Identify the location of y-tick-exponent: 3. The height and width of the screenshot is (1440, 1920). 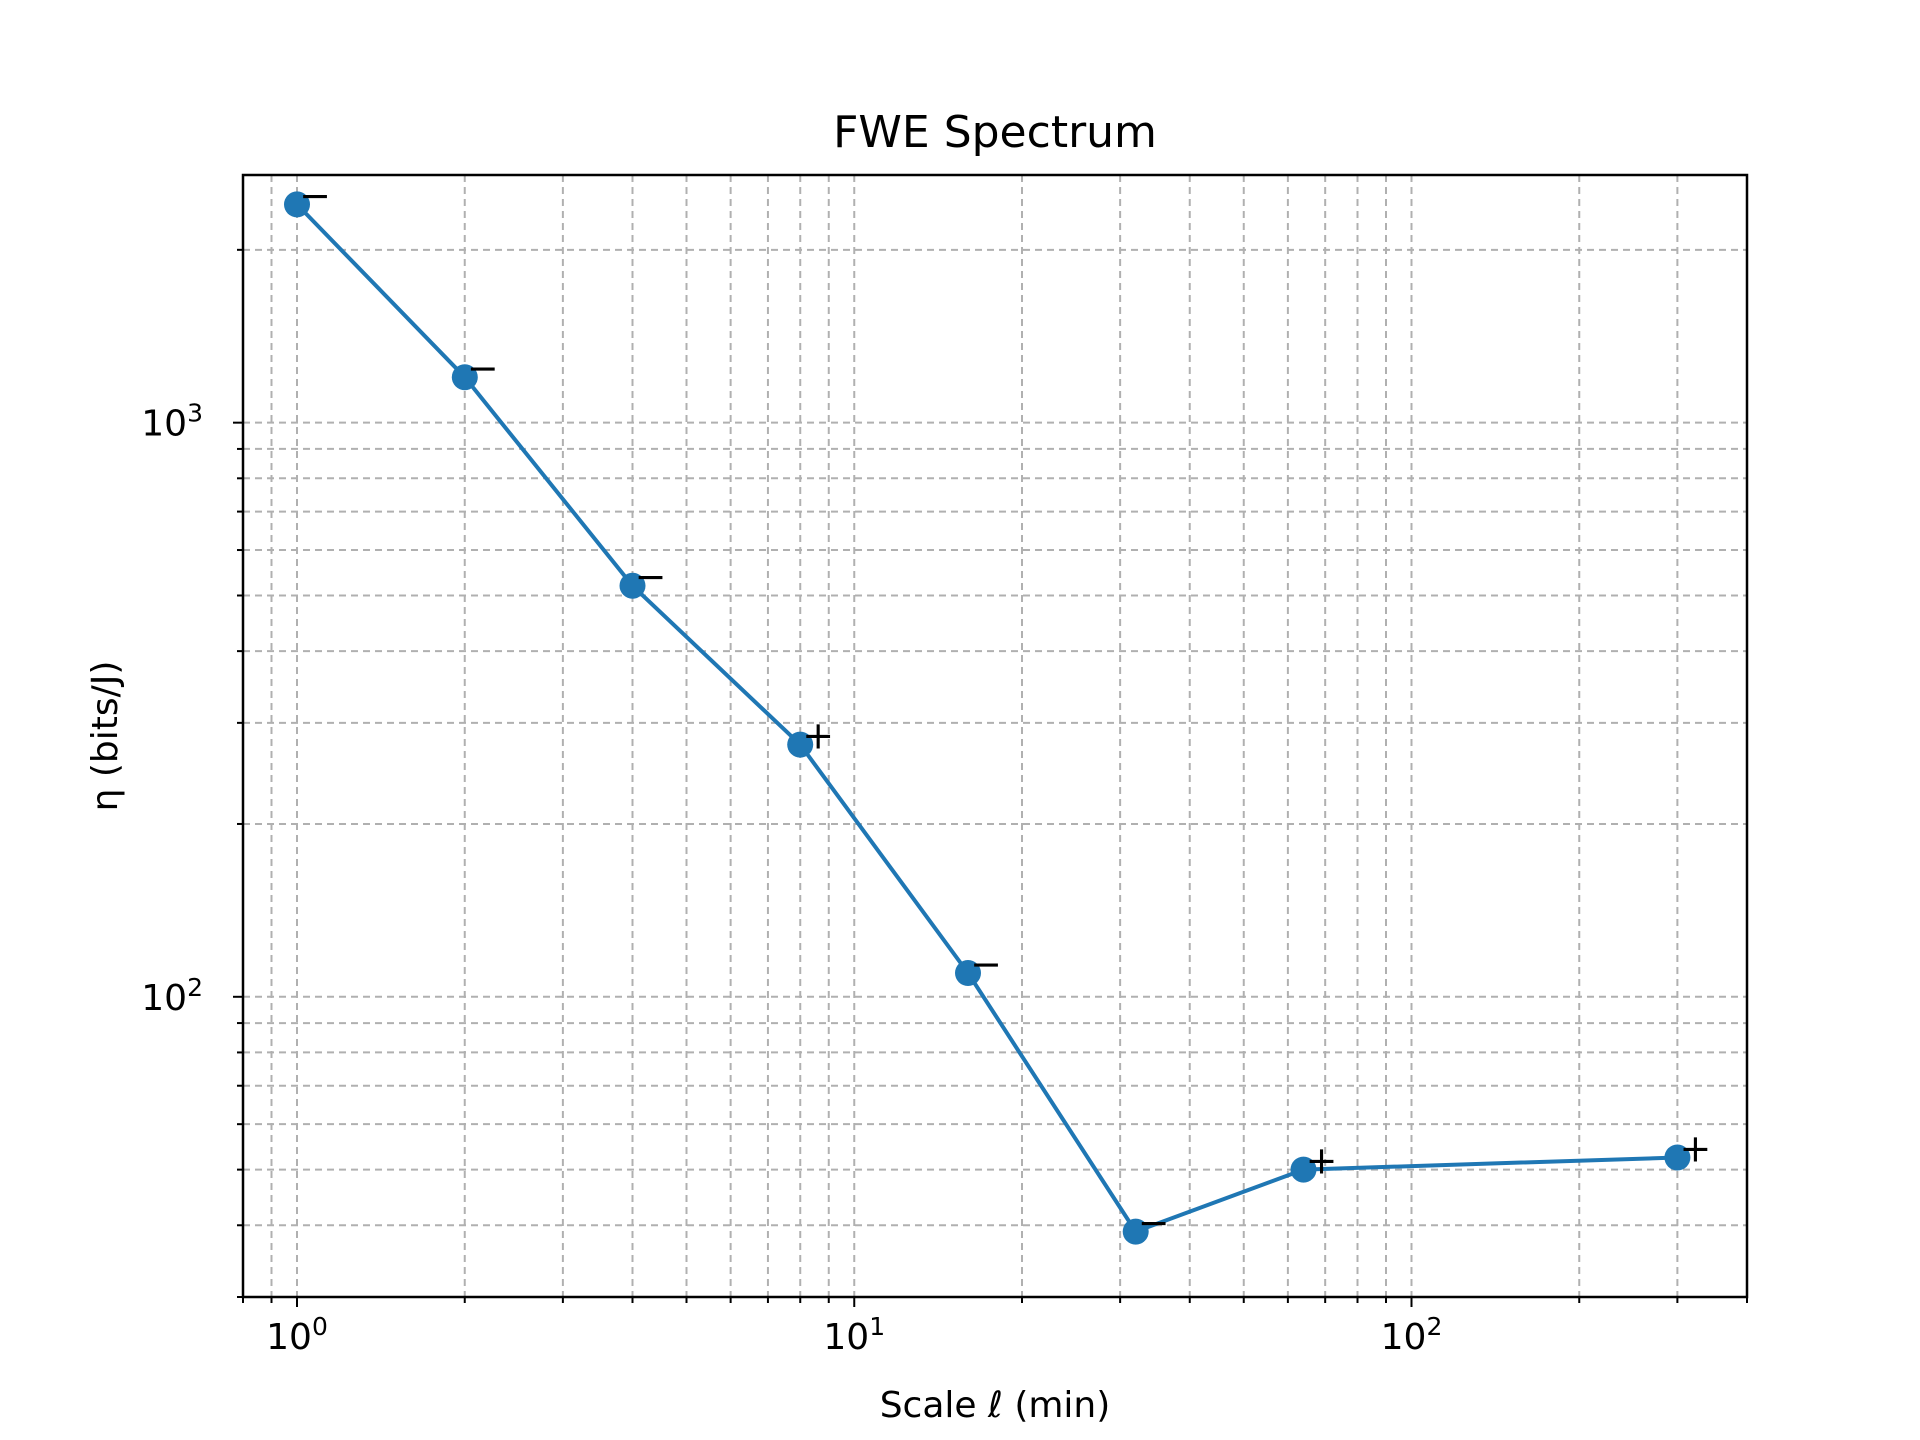
(195, 413).